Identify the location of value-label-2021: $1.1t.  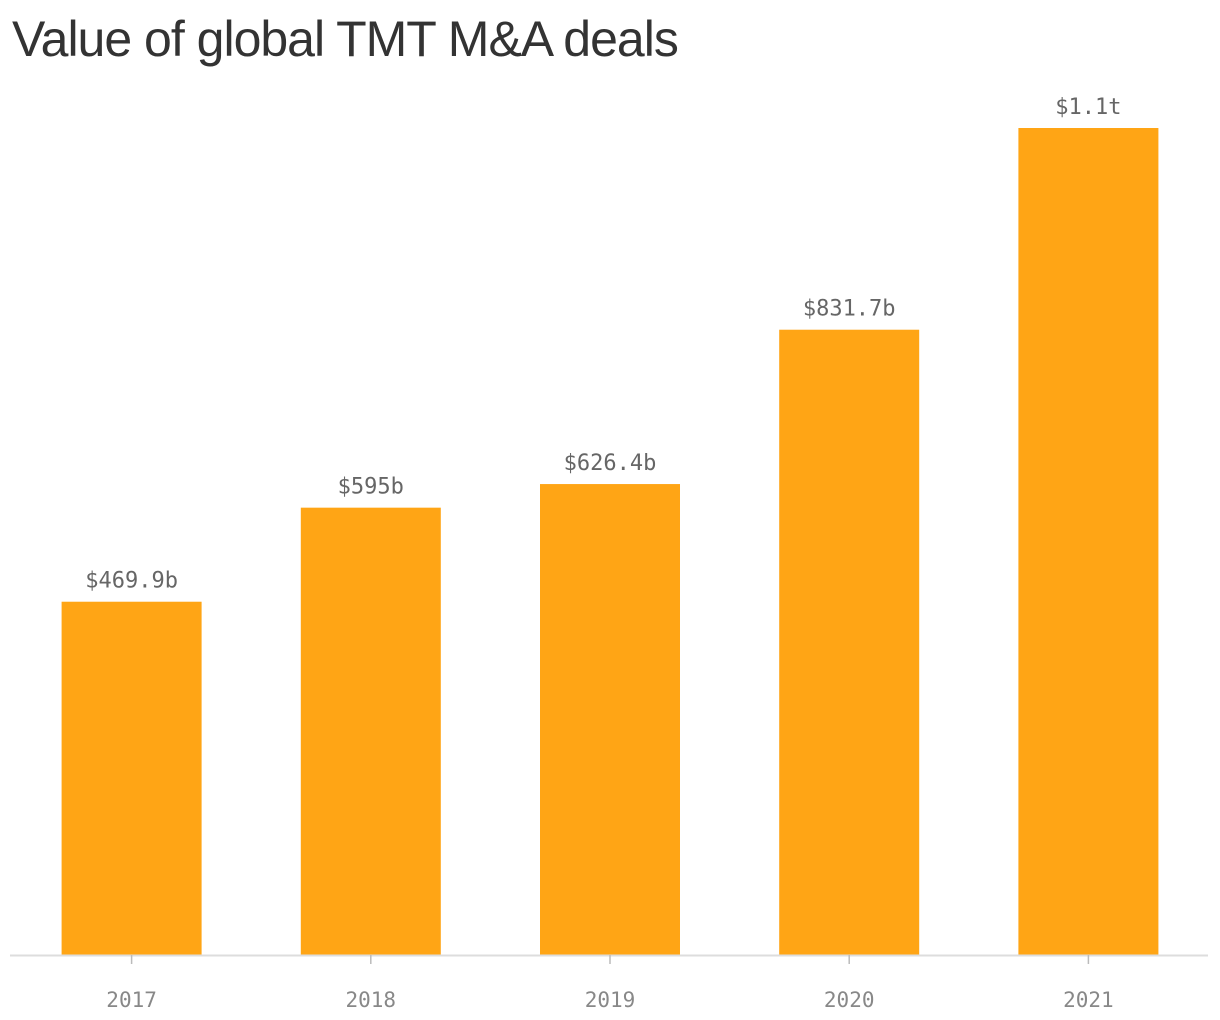
(1088, 107).